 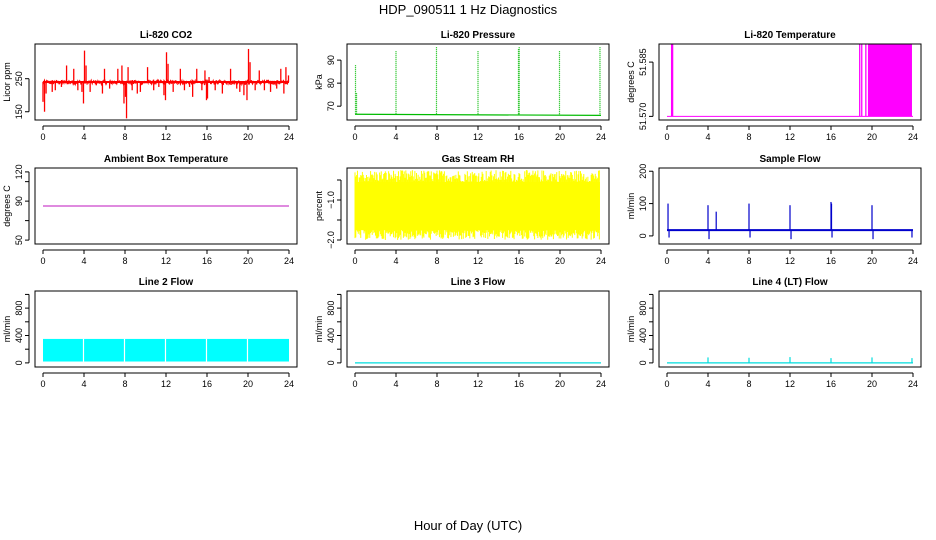 What do you see at coordinates (331, 200) in the screenshot?
I see `y-tick-label: −1.0` at bounding box center [331, 200].